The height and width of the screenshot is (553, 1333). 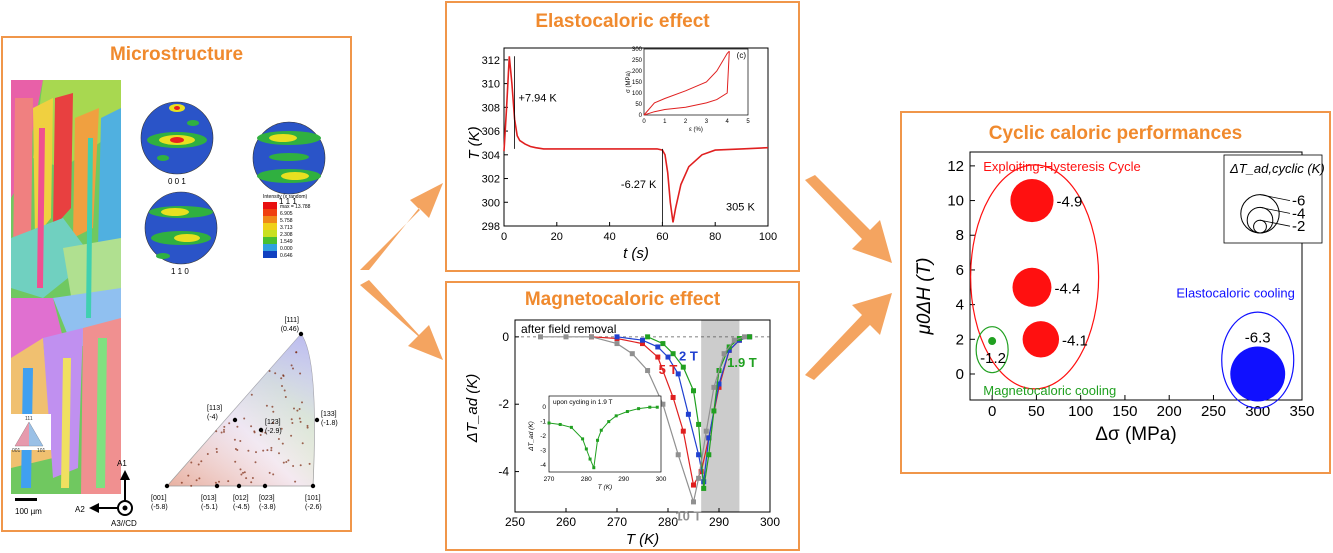 I want to click on cyclic-title: Cyclic caloric performances, so click(x=1115, y=133).